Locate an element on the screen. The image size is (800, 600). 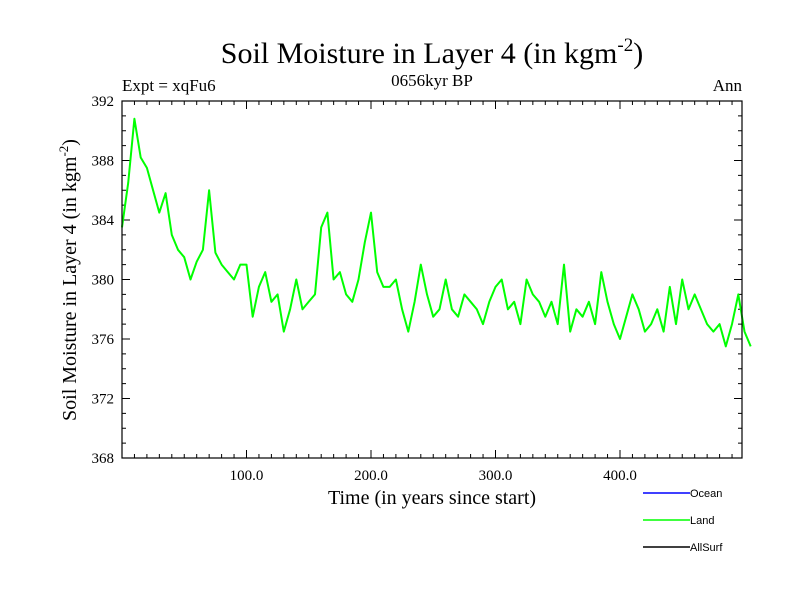
x-tick-label: 100.0 is located at coordinates (247, 476).